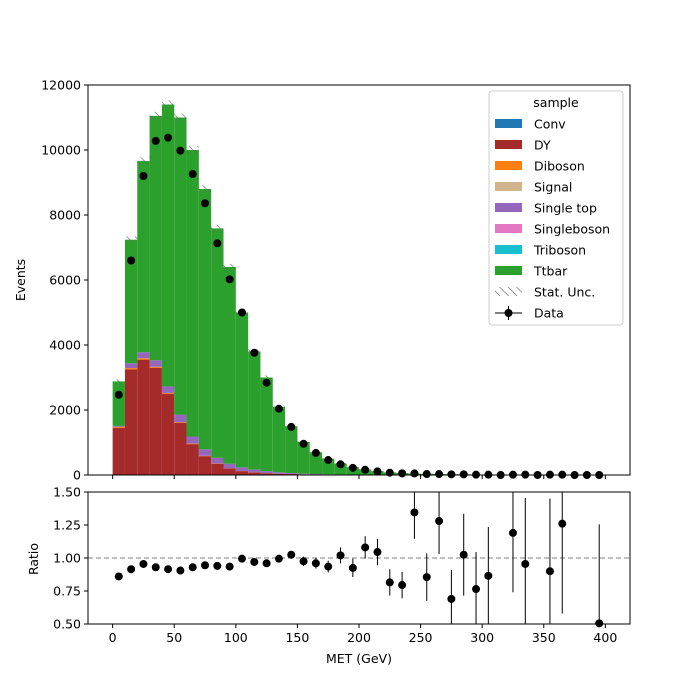 This screenshot has height=700, width=700. I want to click on main-y-tick-label-0: 0, so click(77, 475).